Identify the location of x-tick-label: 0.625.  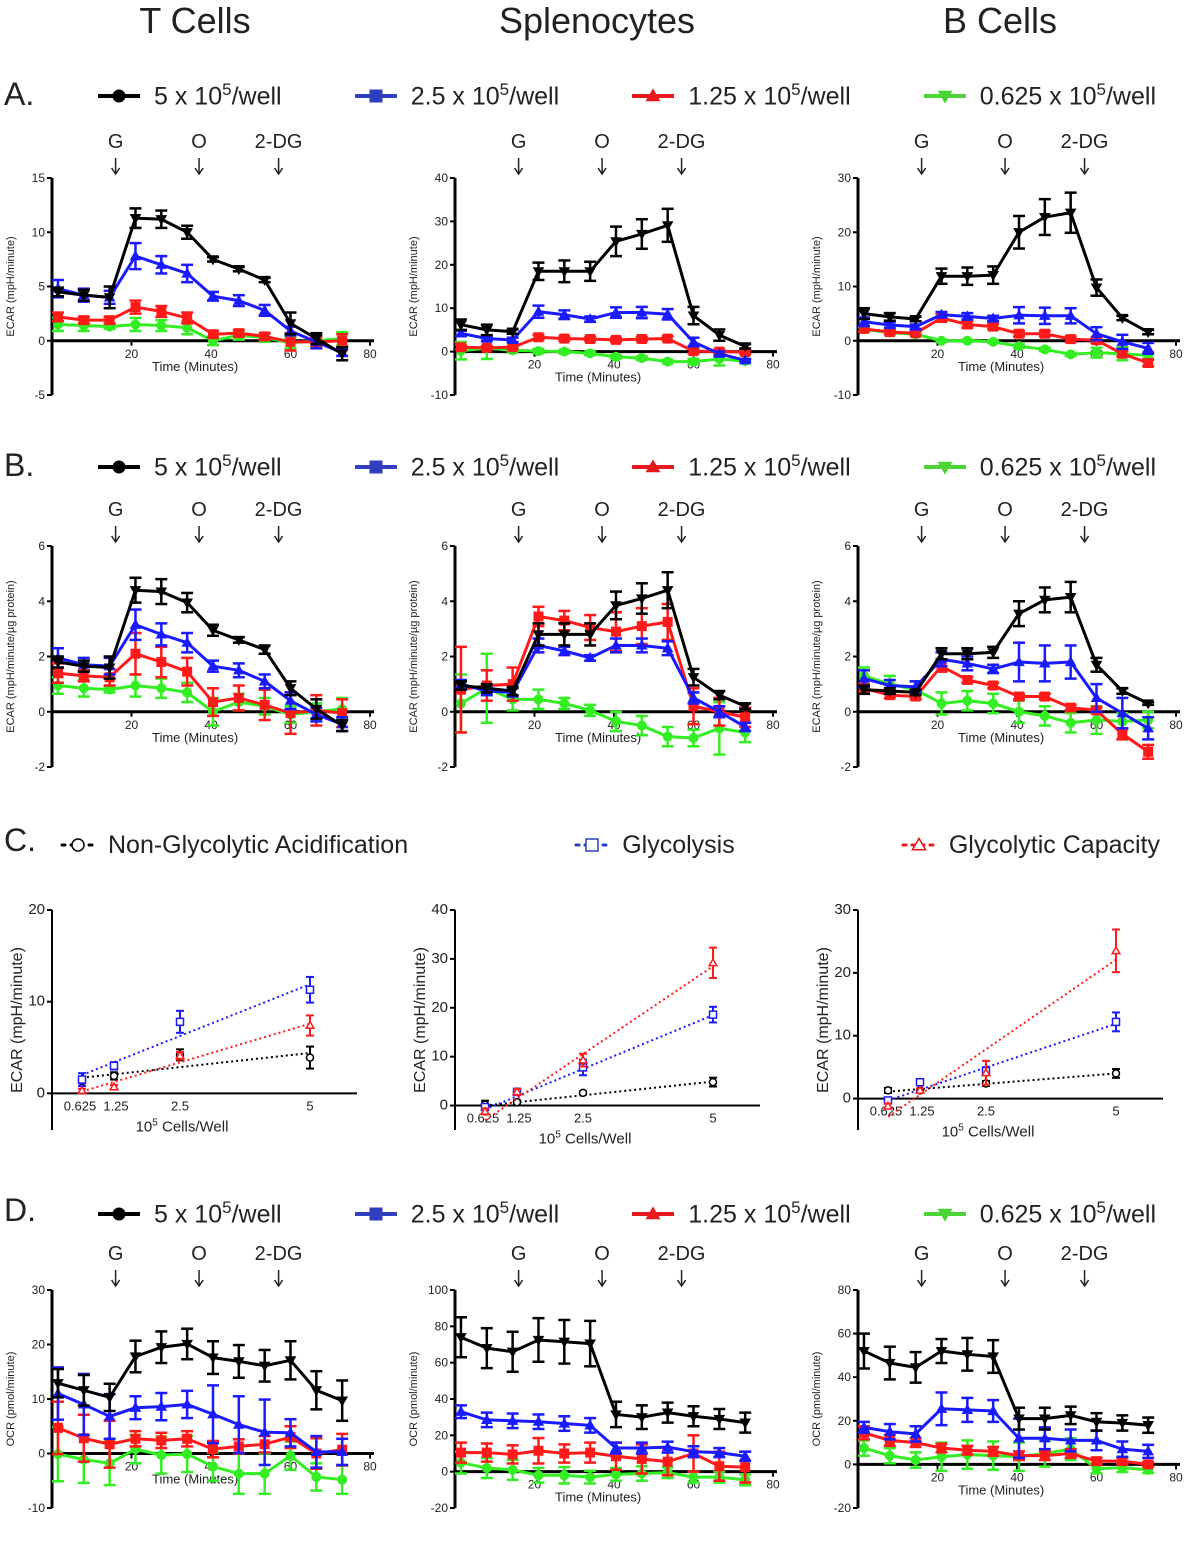
(886, 1111).